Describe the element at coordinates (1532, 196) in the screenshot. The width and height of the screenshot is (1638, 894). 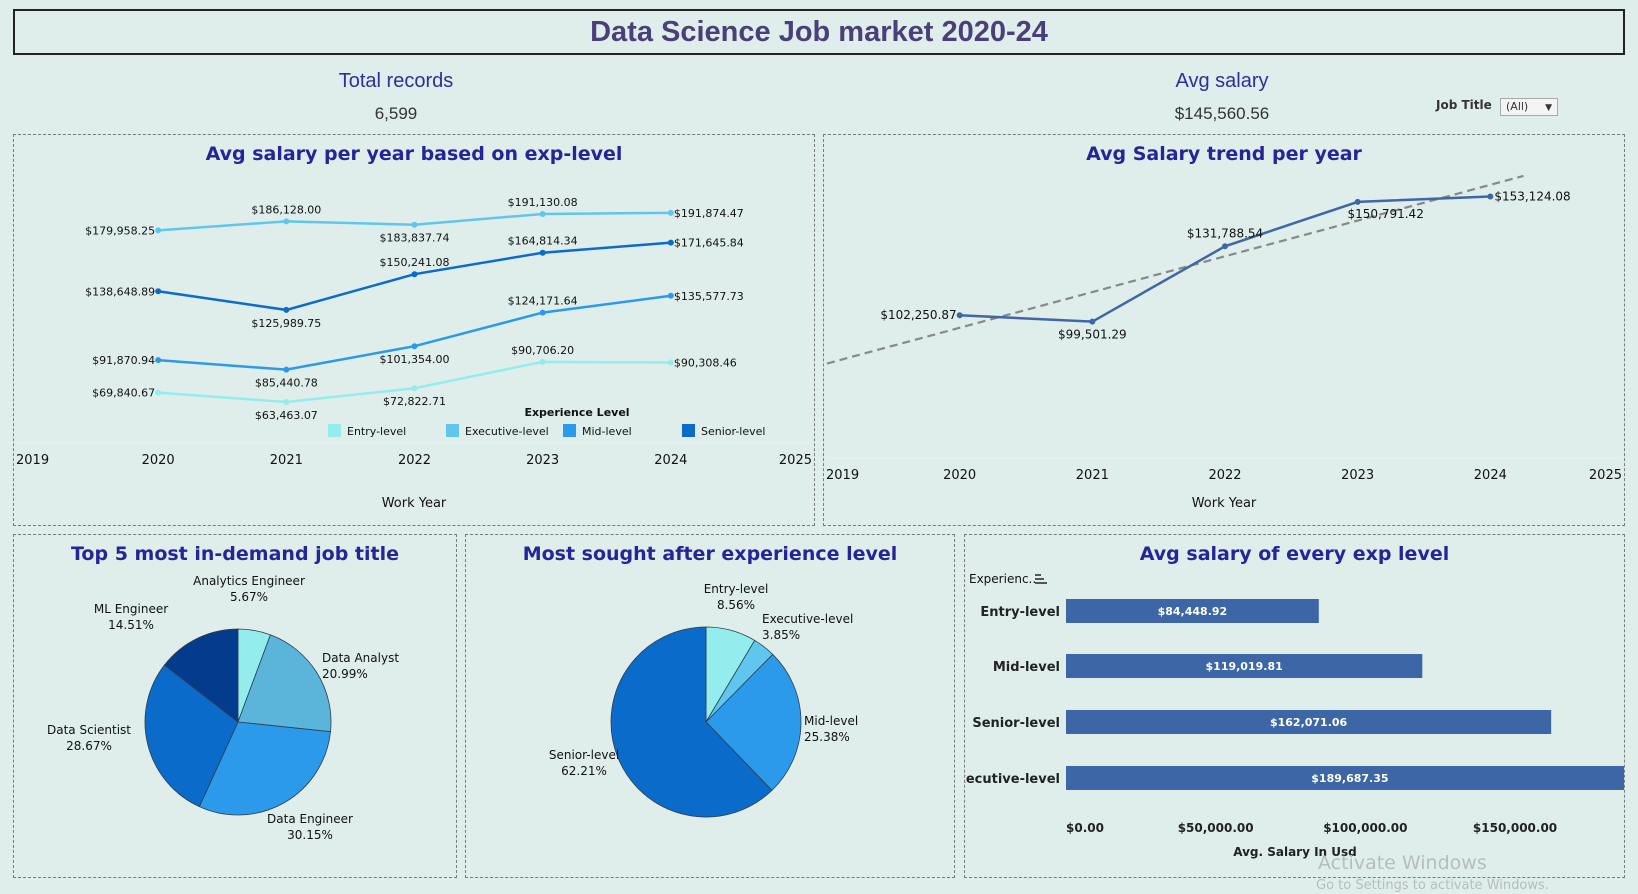
I see `data-label: $153,124.08` at that location.